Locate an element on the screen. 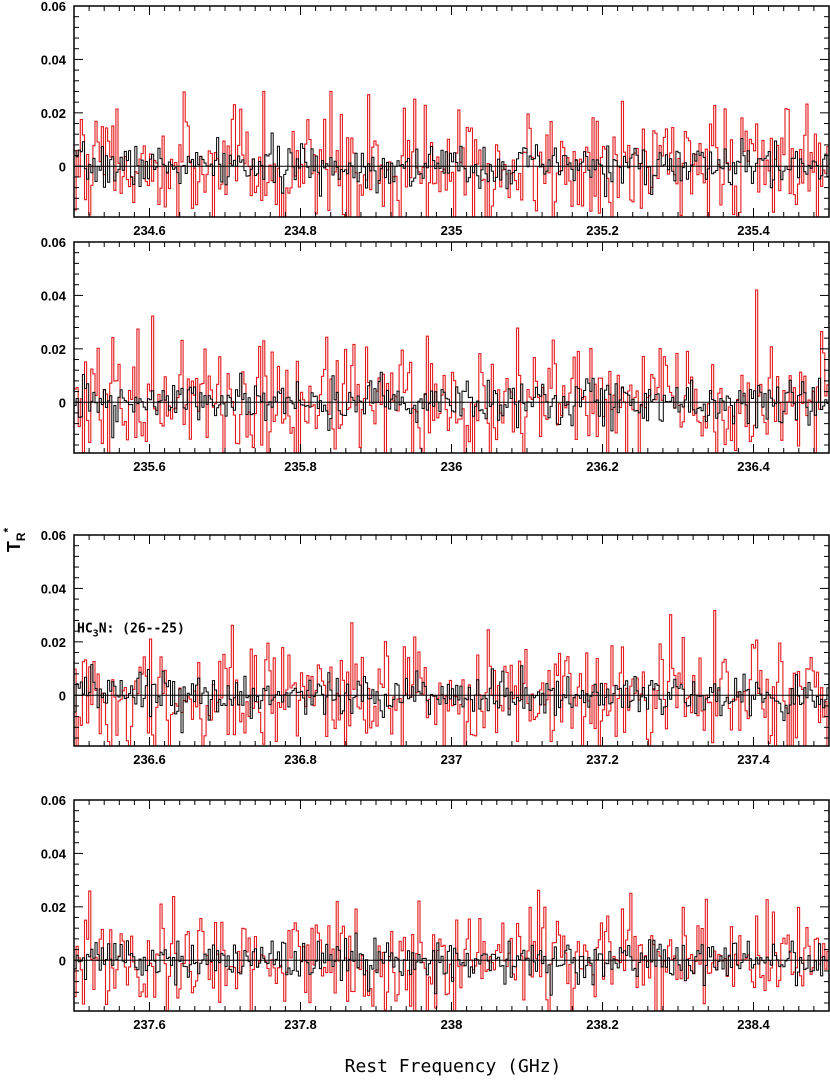 This screenshot has height=1083, width=830. x-tick-label: 238.4 is located at coordinates (753, 1024).